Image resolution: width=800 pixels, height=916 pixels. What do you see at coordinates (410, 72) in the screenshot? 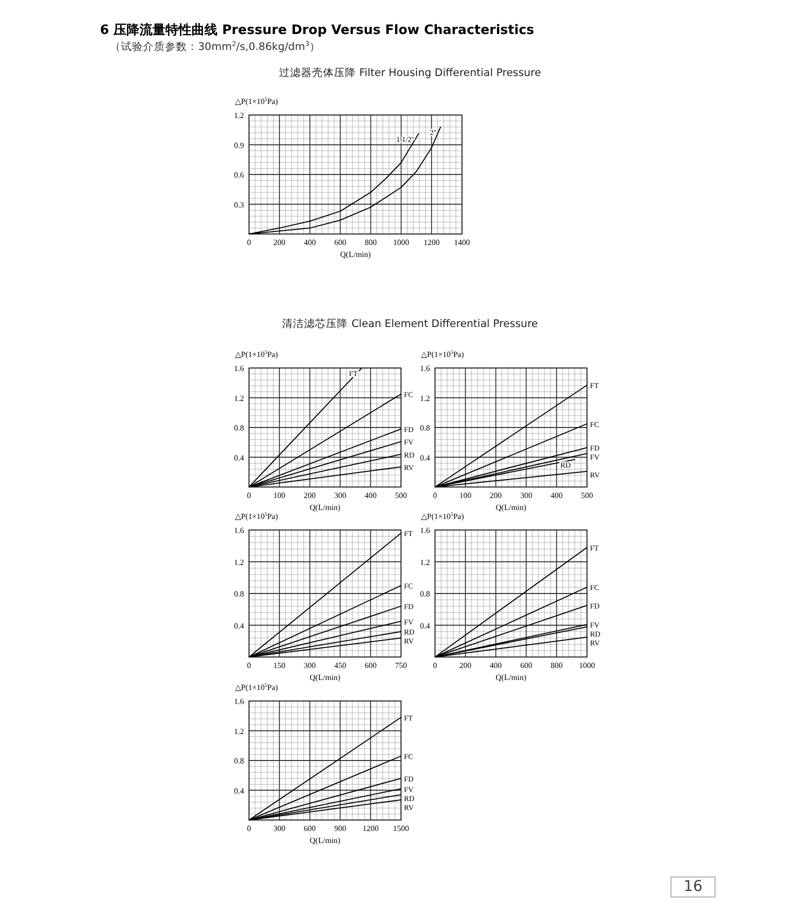
I see `text: 过滤器壳体压降 Filter Housing Differential Pressure` at bounding box center [410, 72].